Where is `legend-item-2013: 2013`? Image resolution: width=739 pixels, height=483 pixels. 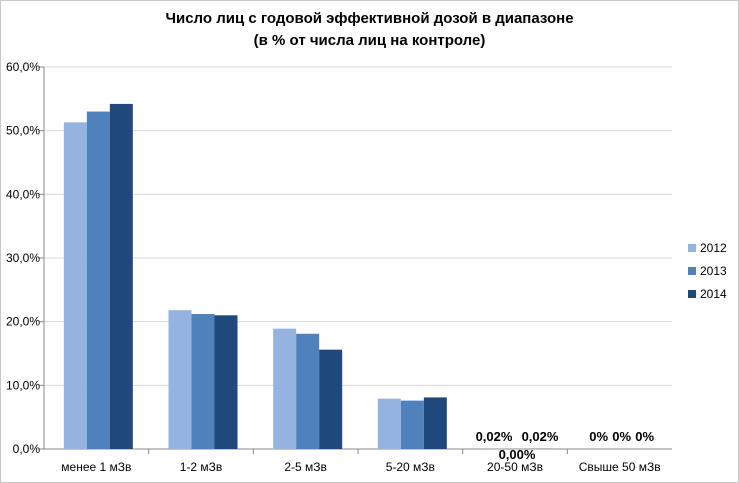 legend-item-2013: 2013 is located at coordinates (707, 270).